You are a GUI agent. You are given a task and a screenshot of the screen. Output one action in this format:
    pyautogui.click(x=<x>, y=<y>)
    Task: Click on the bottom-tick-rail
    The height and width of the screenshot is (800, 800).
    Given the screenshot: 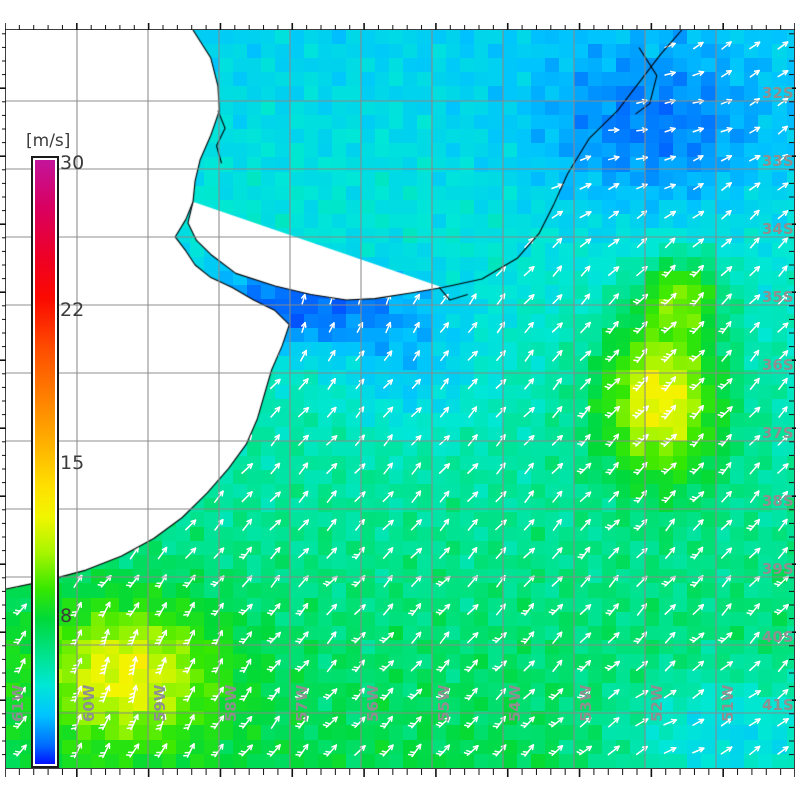 What is the action you would take?
    pyautogui.click(x=400, y=773)
    